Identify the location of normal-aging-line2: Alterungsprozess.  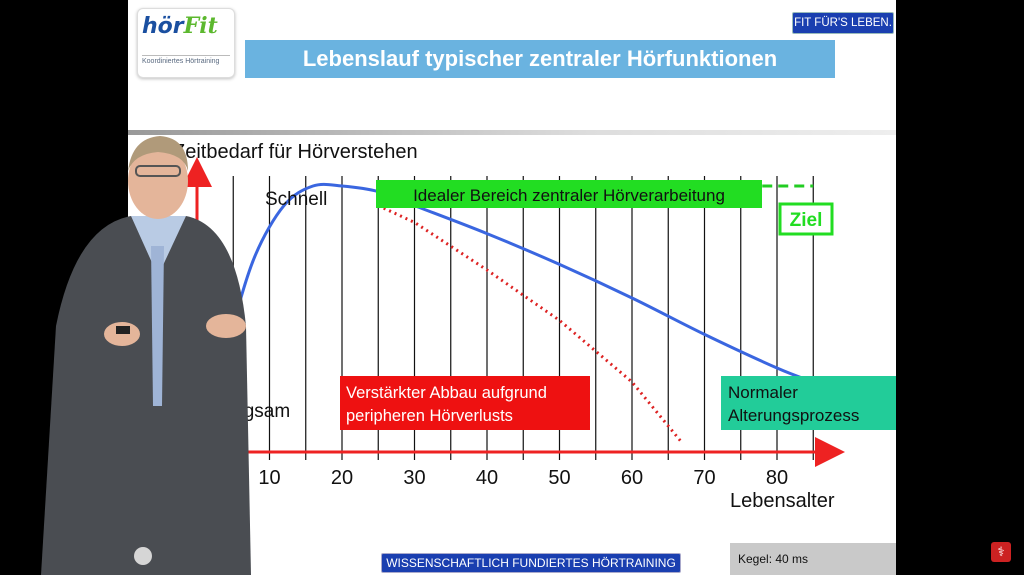
(793, 415).